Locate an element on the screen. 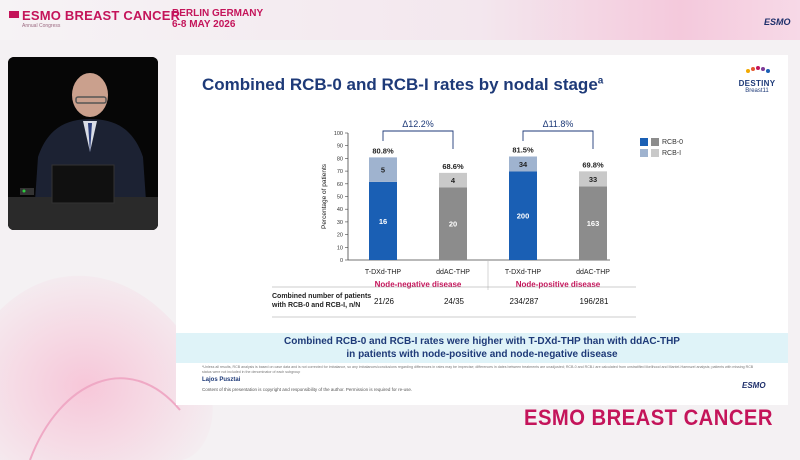  speaker-image is located at coordinates (83, 143).